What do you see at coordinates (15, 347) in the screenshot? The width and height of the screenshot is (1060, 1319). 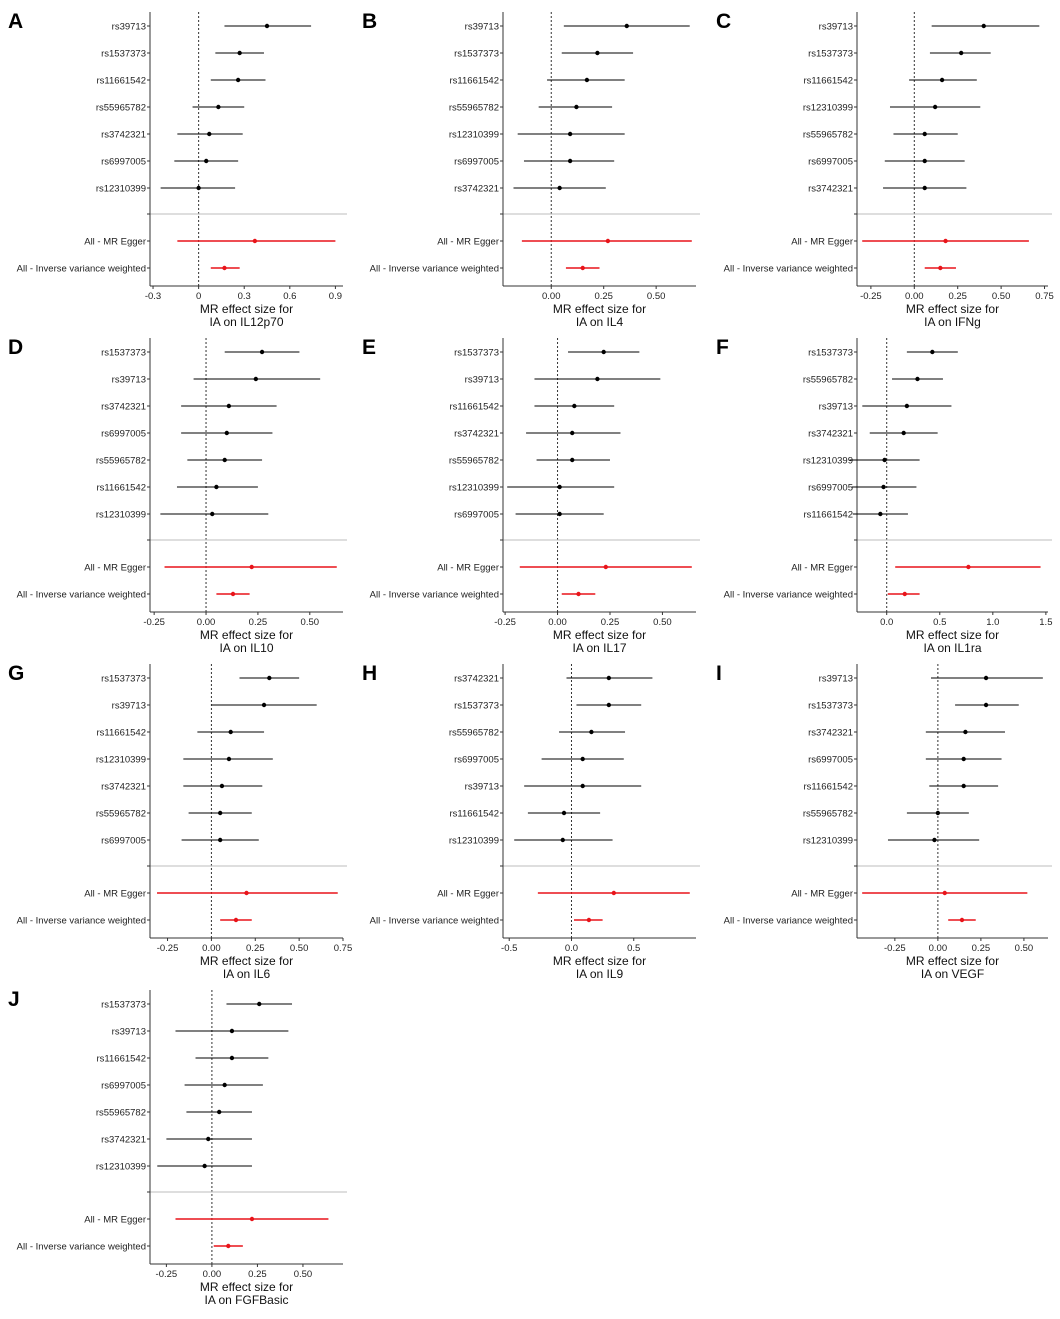 I see `panel-letter: D` at bounding box center [15, 347].